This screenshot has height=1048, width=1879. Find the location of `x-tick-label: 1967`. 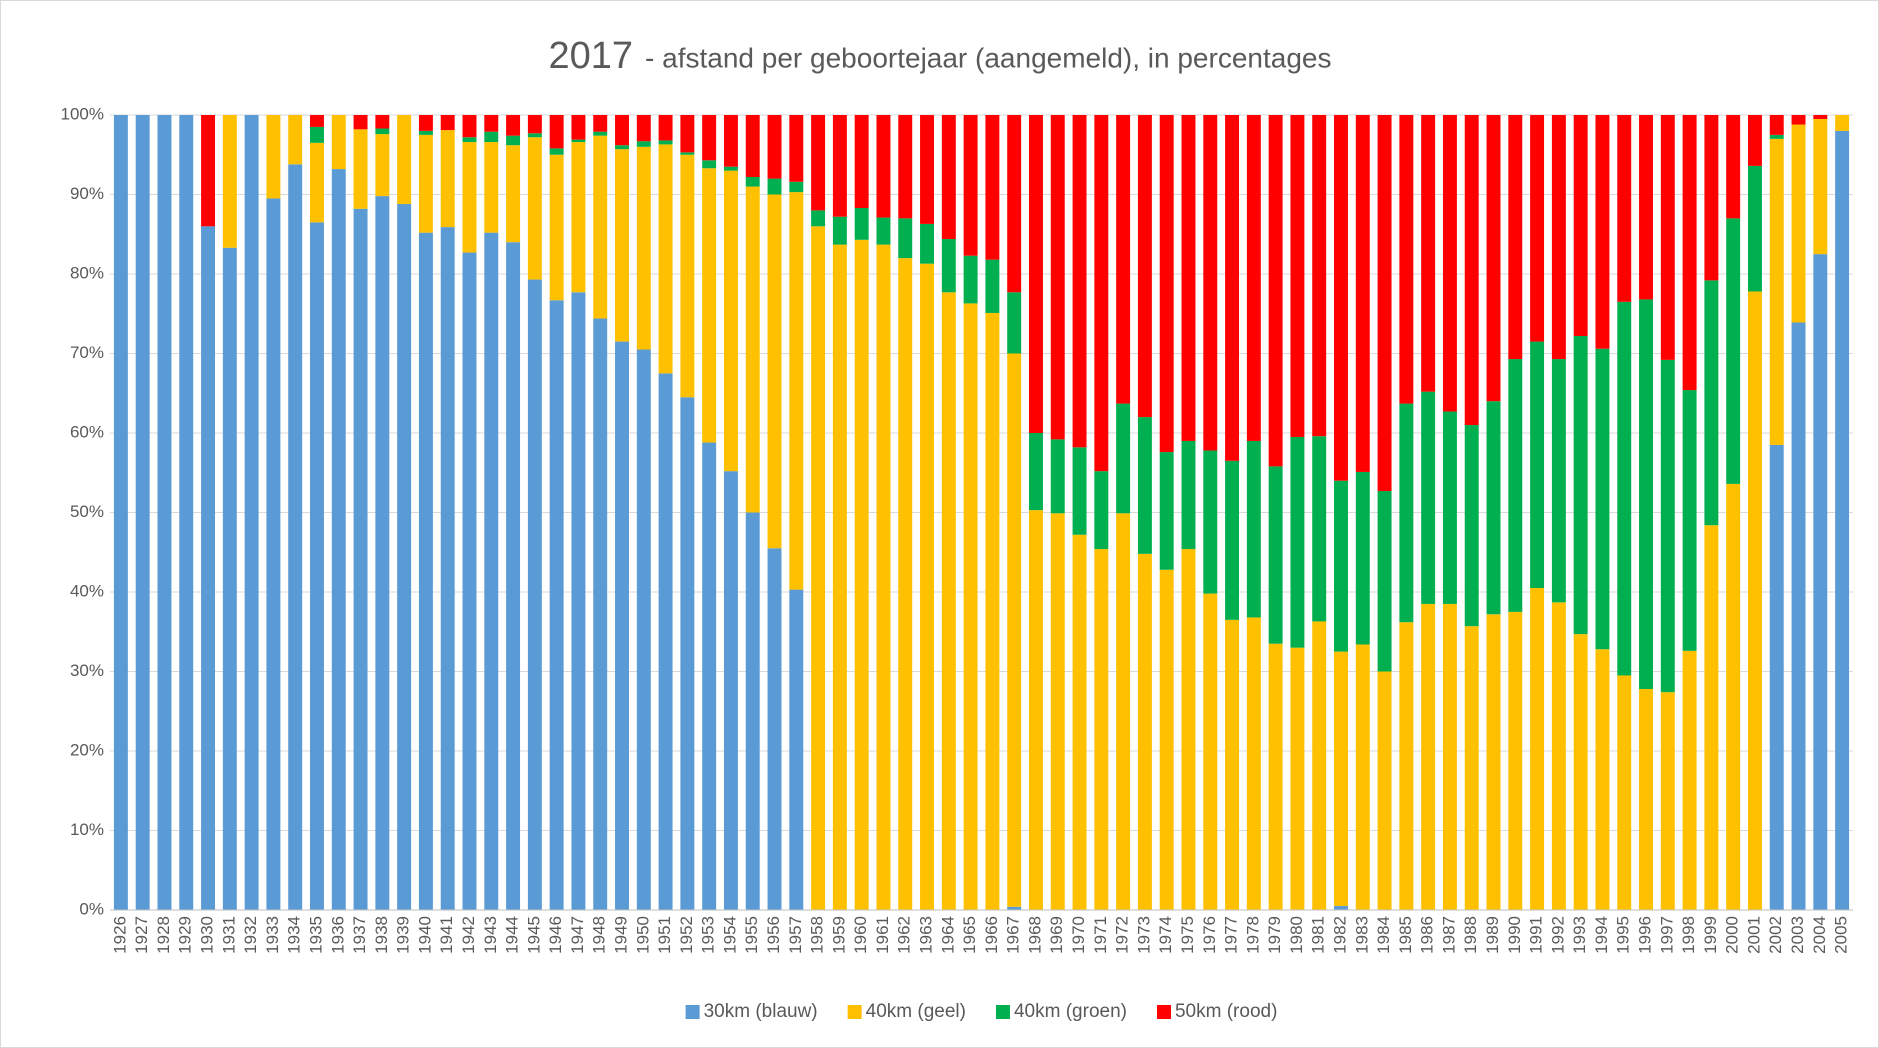

x-tick-label: 1967 is located at coordinates (1013, 935).